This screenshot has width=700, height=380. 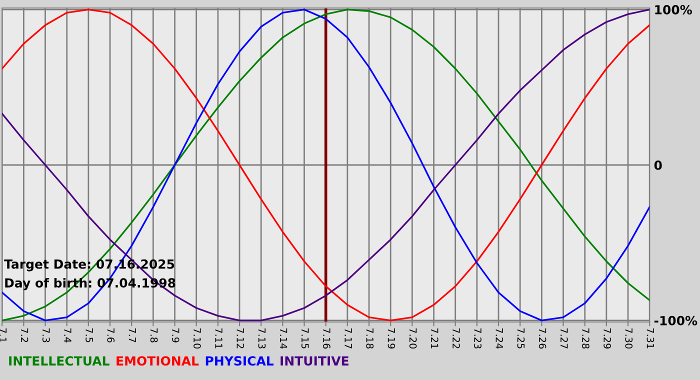 What do you see at coordinates (629, 338) in the screenshot?
I see `x-tick-label: 7.30` at bounding box center [629, 338].